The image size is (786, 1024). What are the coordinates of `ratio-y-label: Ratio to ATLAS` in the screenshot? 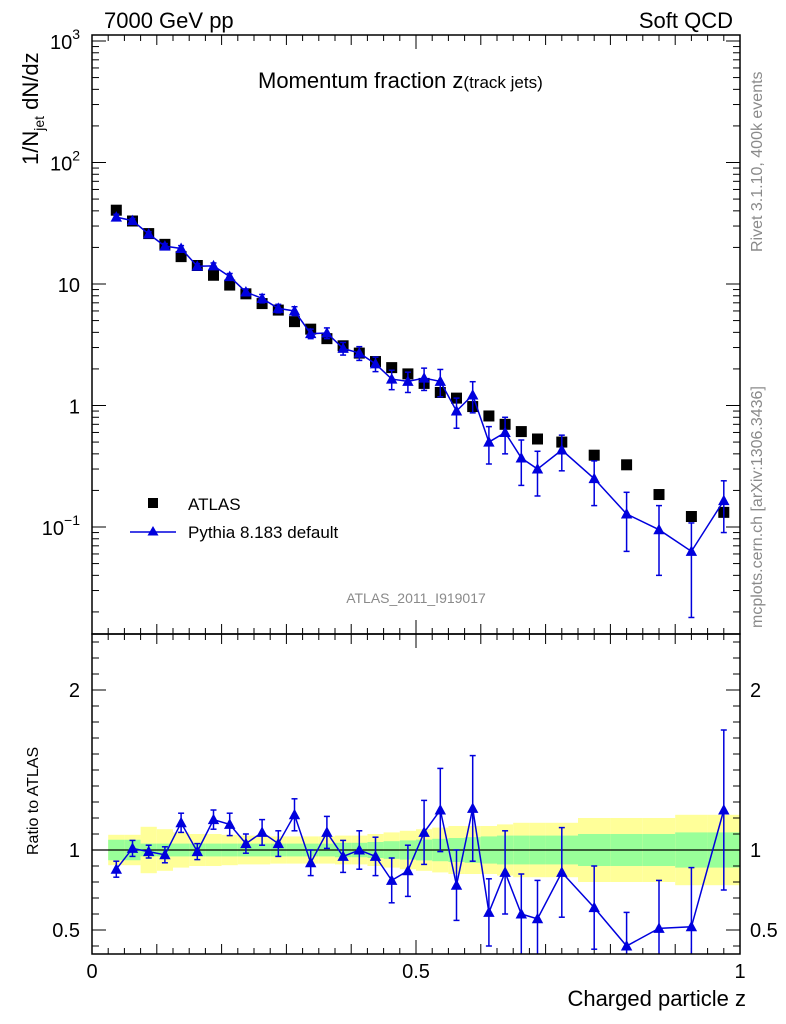 It's located at (33, 801).